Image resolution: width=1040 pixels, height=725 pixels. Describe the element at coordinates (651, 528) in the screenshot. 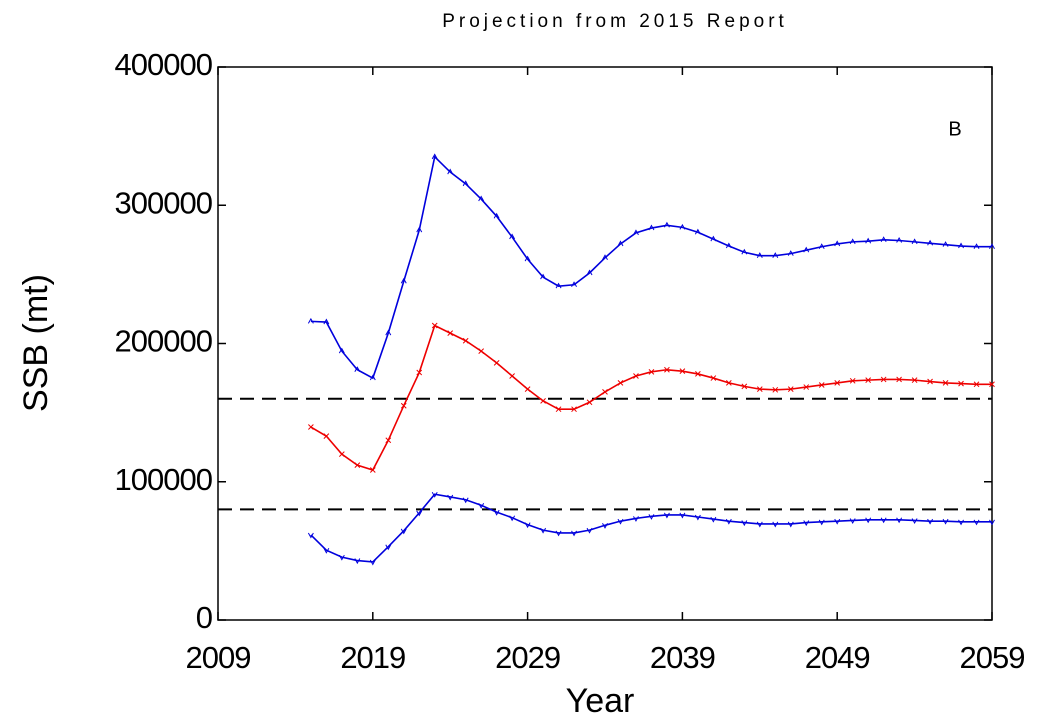

I see `series-line` at that location.